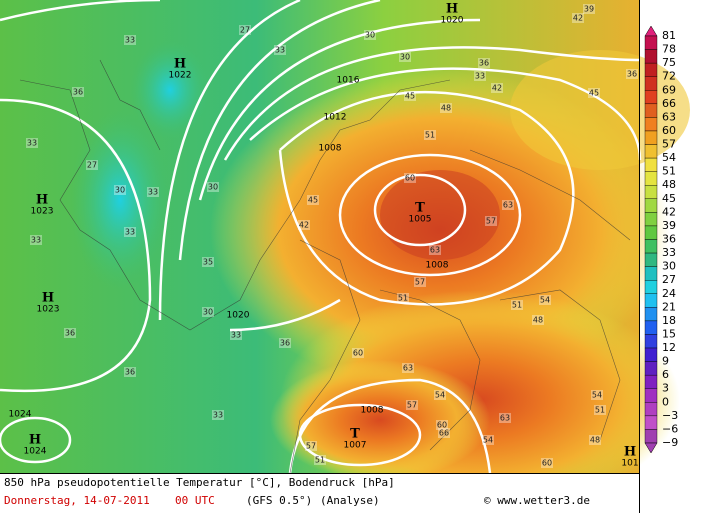 This screenshot has height=517, width=704. Describe the element at coordinates (669, 225) in the screenshot. I see `colorbar-label: 39` at that location.